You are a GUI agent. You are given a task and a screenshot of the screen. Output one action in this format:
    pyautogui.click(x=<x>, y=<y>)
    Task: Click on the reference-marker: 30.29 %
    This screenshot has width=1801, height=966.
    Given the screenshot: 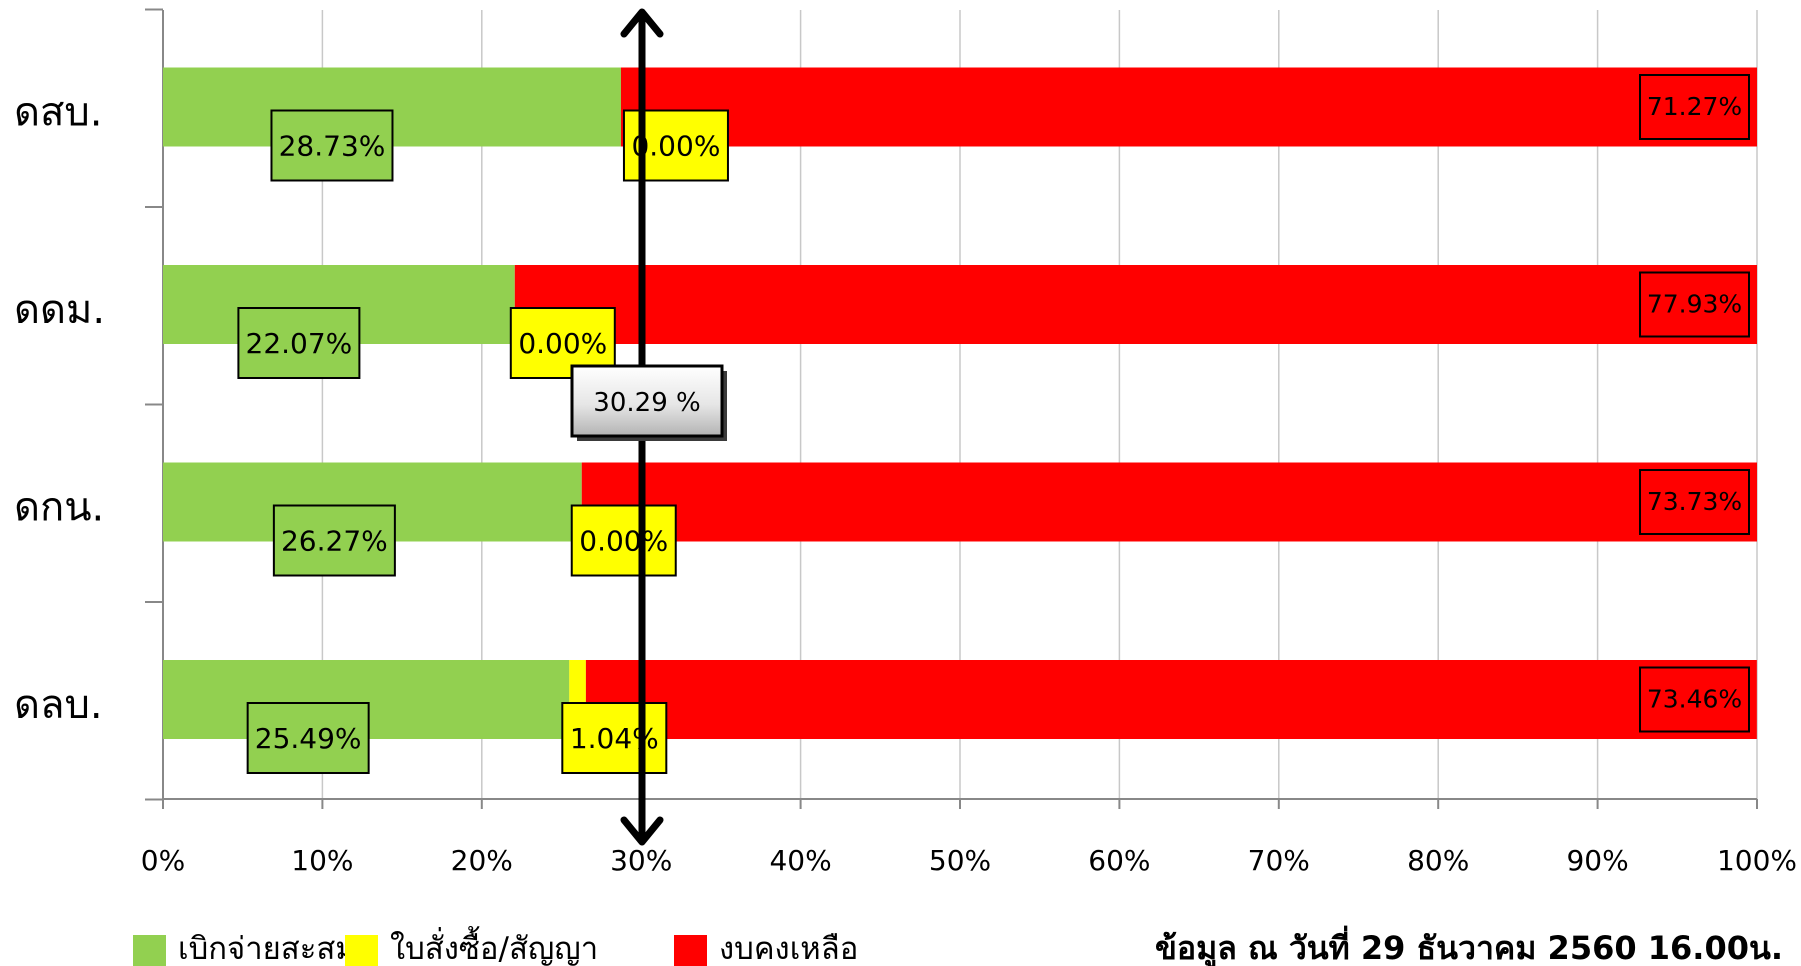 What is the action you would take?
    pyautogui.click(x=648, y=427)
    